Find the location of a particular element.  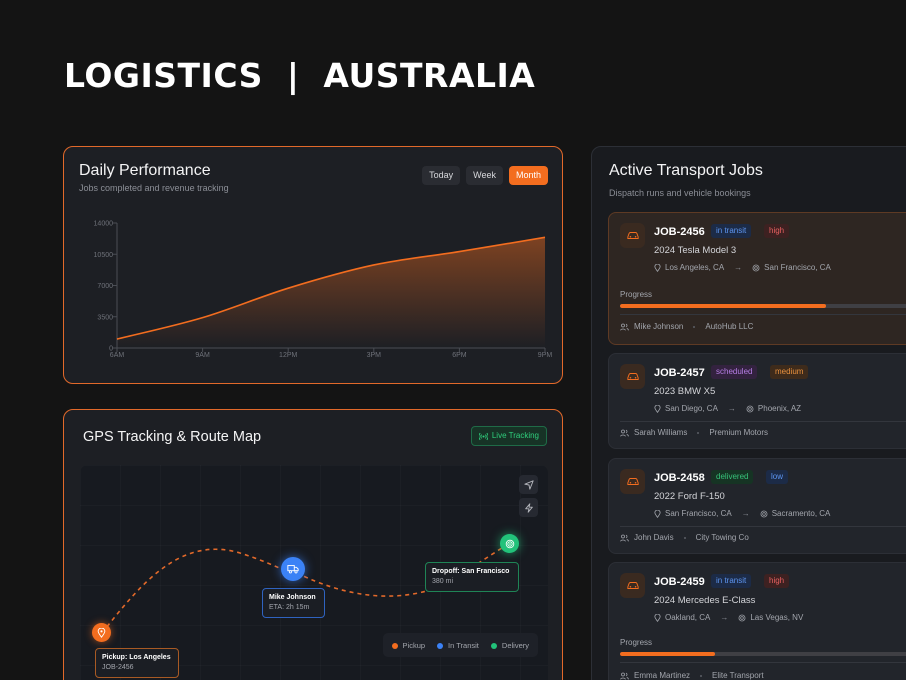

vehicle-name: 2022 Ford F-150 is located at coordinates (689, 496).